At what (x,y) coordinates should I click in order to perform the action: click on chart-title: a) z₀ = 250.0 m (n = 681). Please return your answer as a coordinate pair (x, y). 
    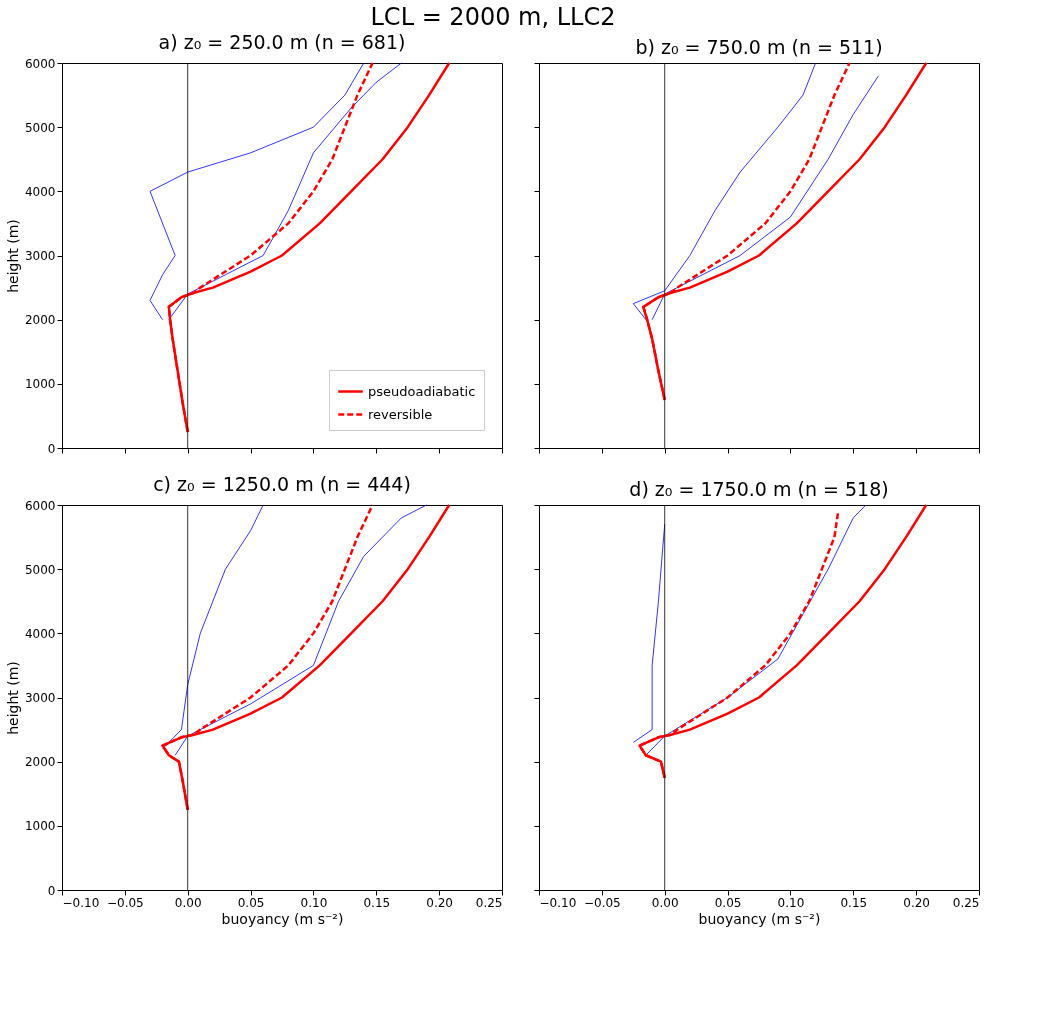
    Looking at the image, I should click on (282, 42).